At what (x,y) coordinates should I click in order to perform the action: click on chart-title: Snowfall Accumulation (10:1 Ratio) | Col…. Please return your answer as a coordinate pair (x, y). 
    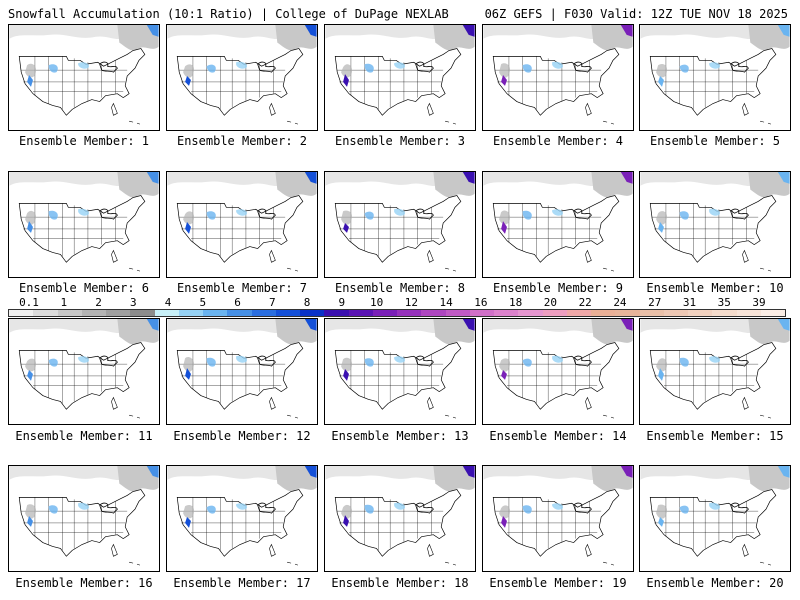
    Looking at the image, I should click on (228, 14).